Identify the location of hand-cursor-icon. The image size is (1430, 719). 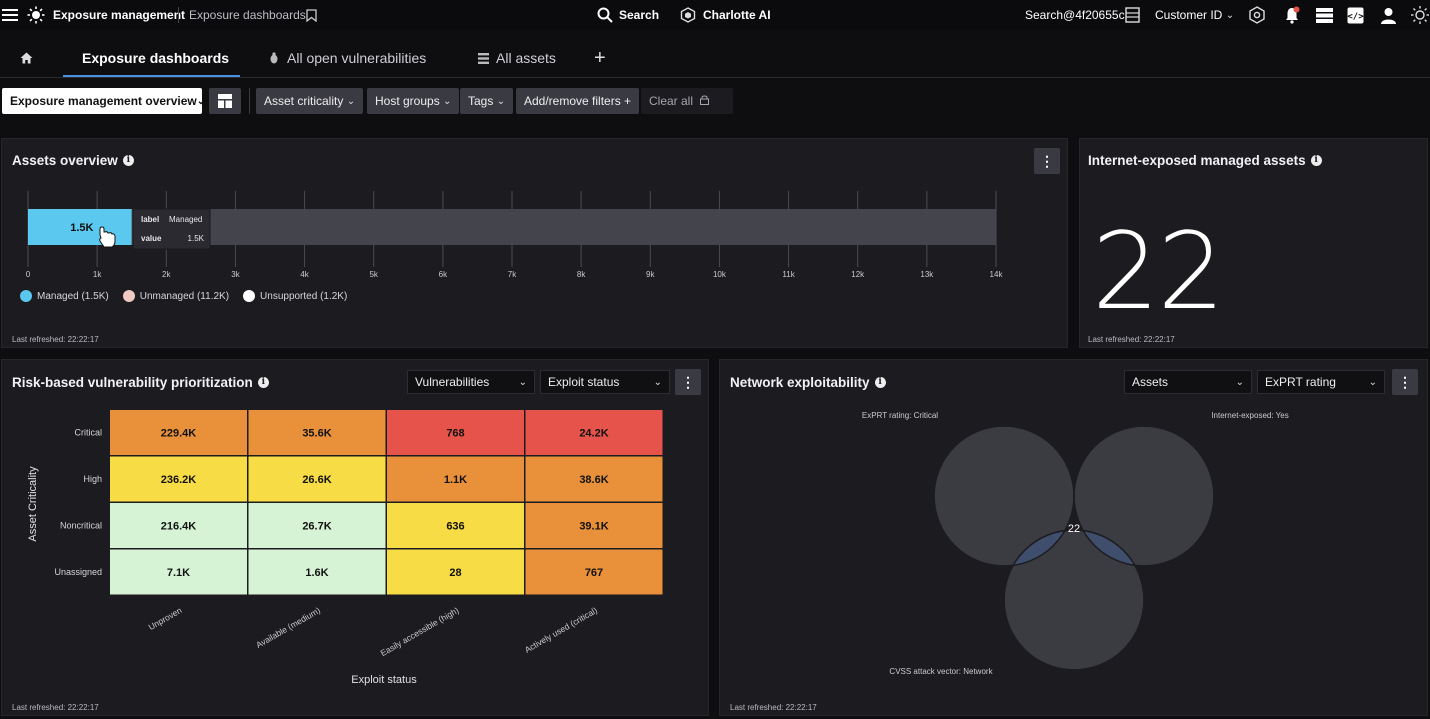
(107, 237).